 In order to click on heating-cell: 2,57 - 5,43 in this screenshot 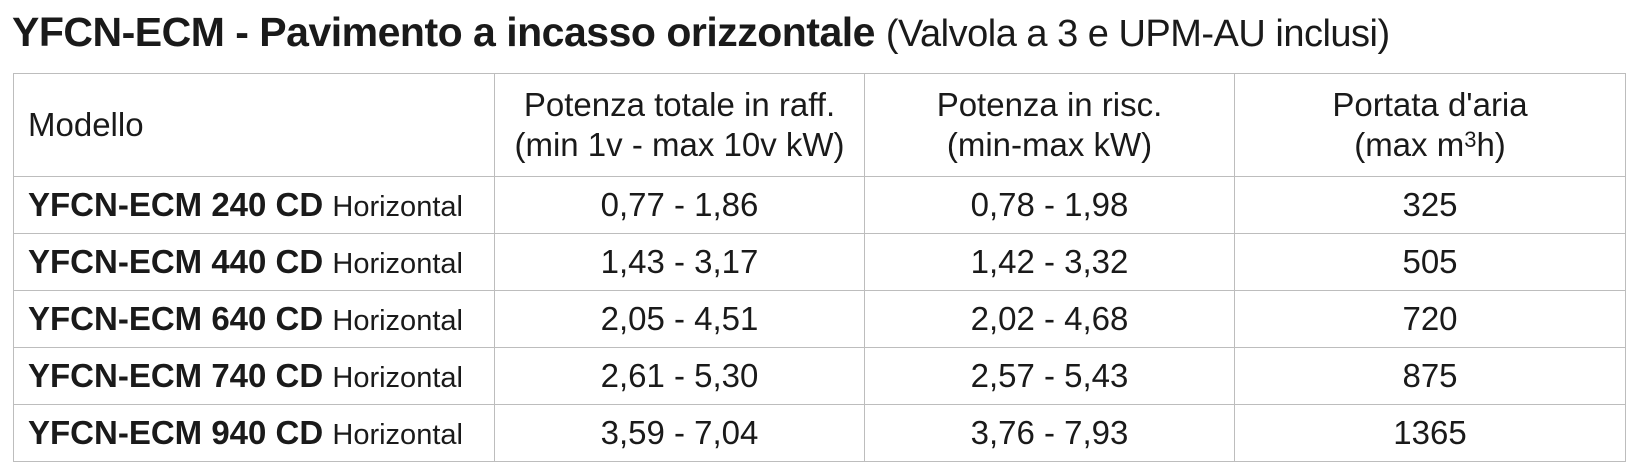, I will do `click(1049, 376)`.